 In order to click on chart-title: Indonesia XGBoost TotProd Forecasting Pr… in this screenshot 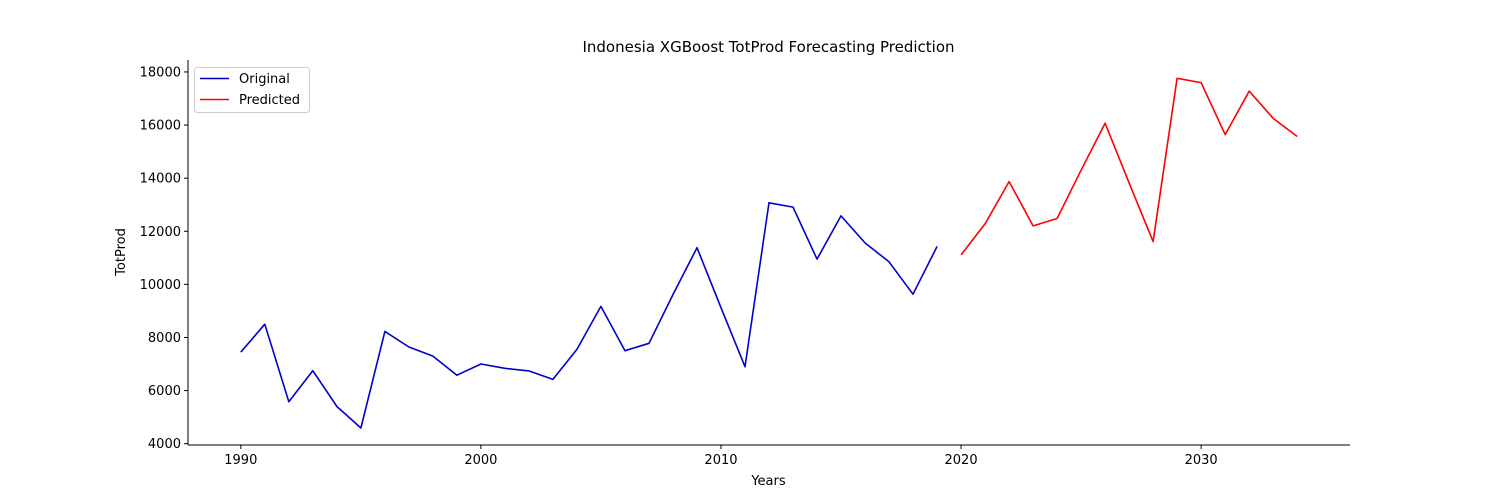, I will do `click(768, 47)`.